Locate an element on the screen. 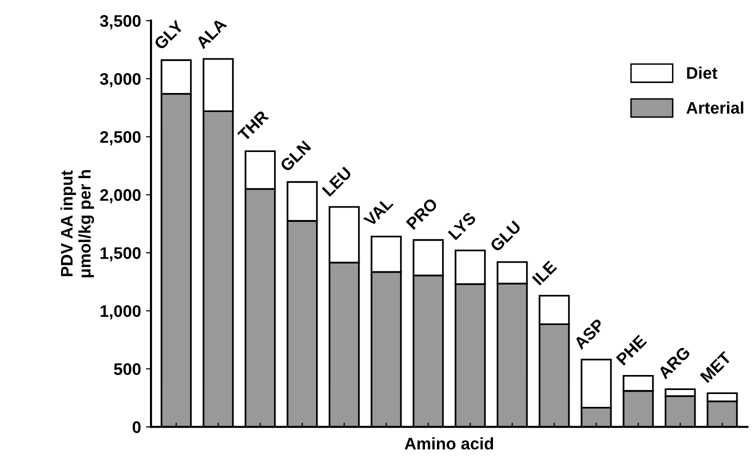  x-tick-label: VAL is located at coordinates (378, 212).